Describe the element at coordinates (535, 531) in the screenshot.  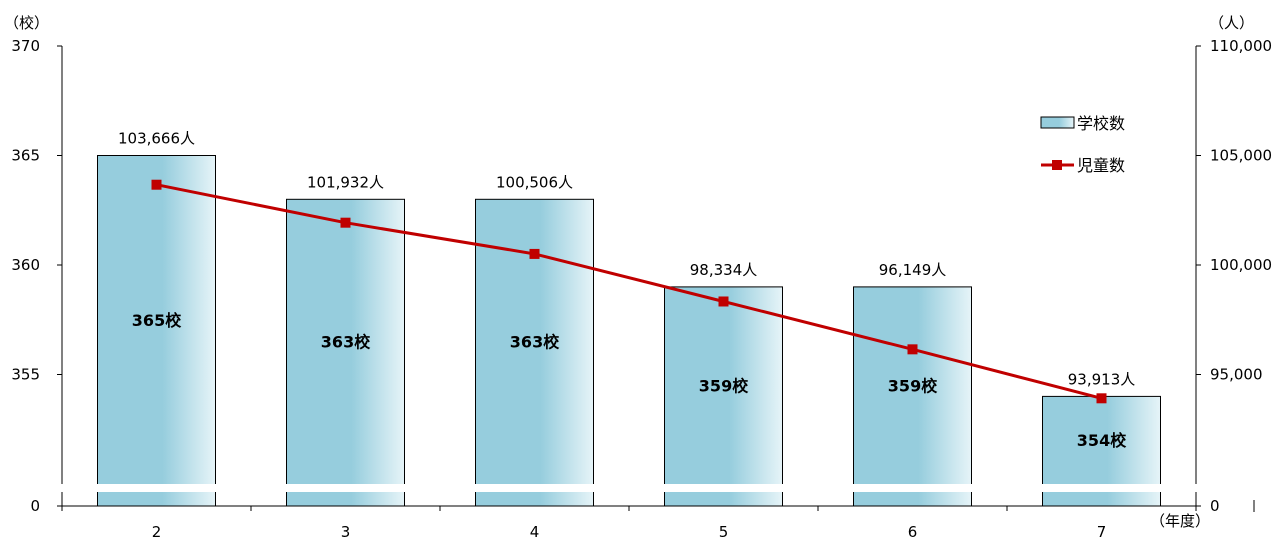
I see `x-tick-label-4: 4` at that location.